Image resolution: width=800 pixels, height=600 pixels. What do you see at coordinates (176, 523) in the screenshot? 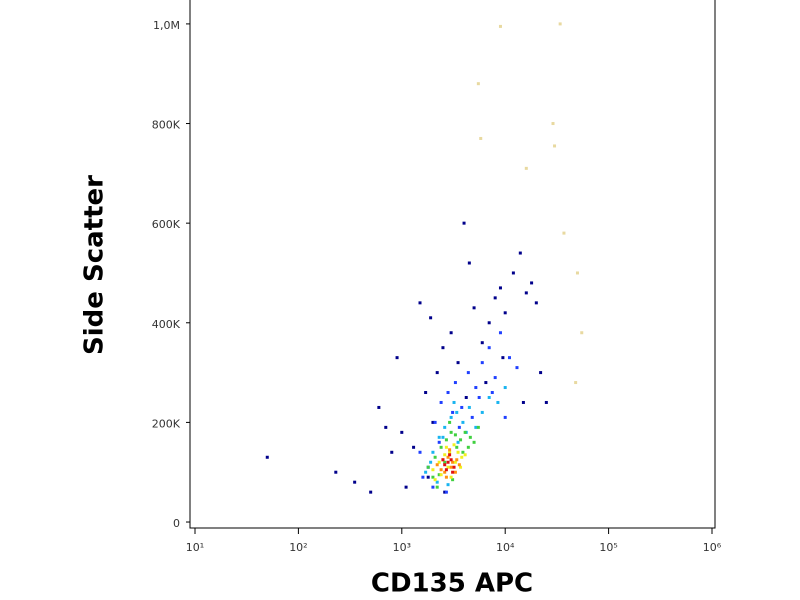
I see `y-tick-label: 0` at bounding box center [176, 523].